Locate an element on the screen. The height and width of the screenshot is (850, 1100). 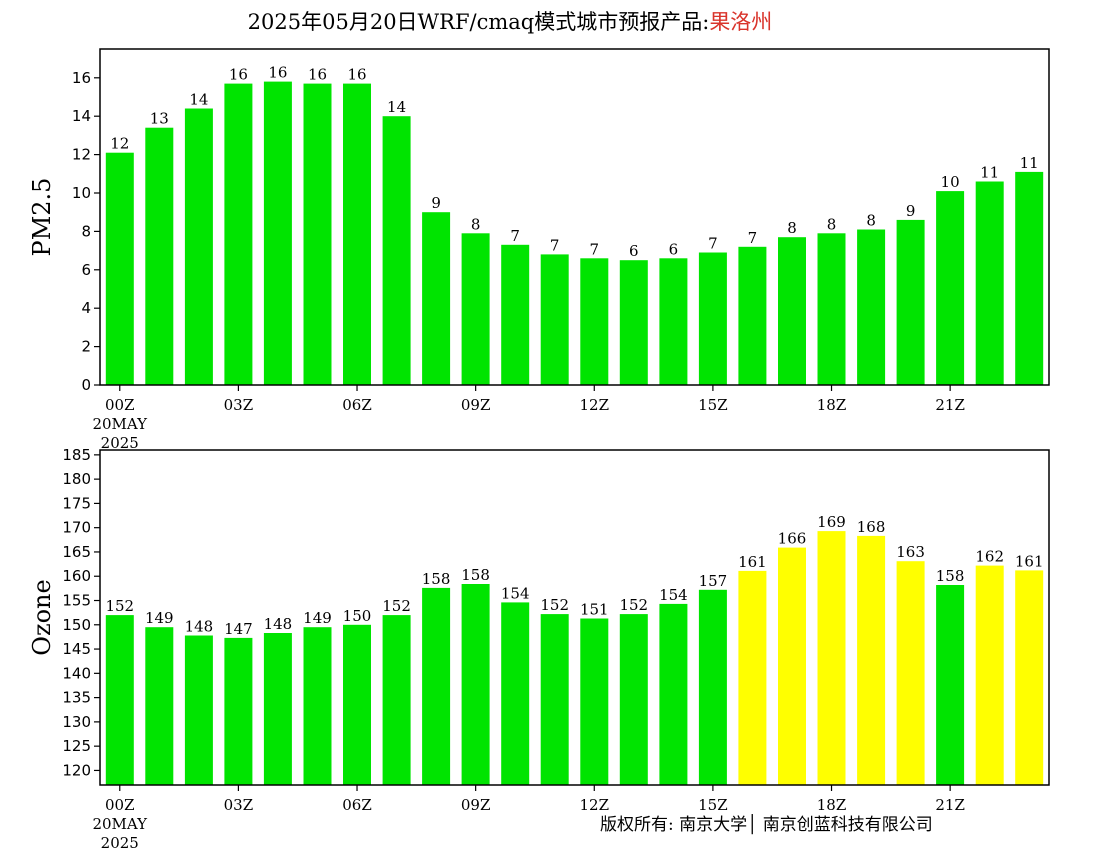
chart1-y-tick-label: 16 is located at coordinates (81, 78).